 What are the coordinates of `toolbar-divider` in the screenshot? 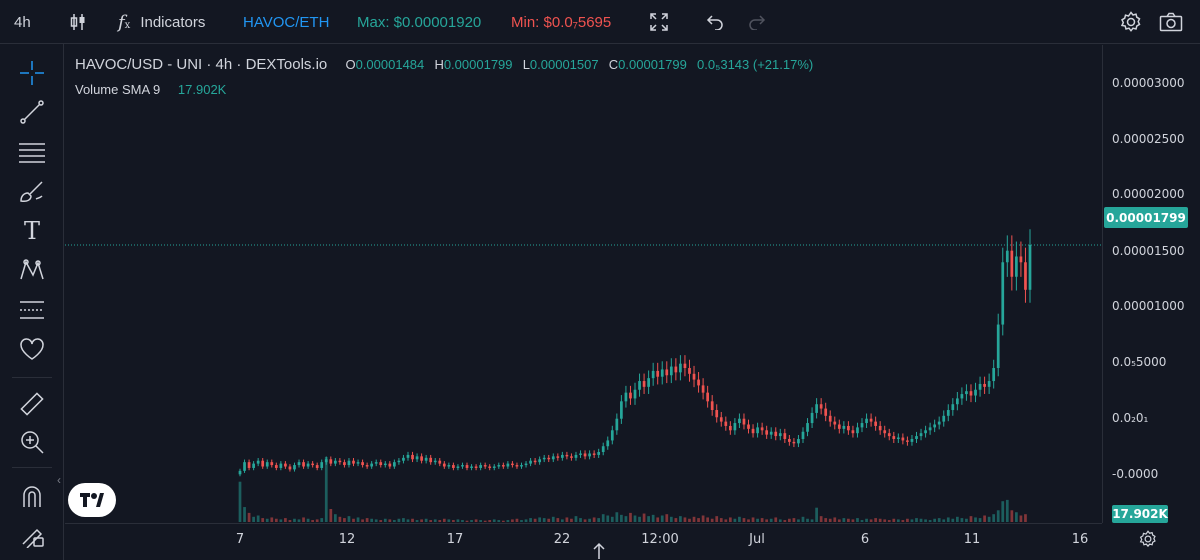 It's located at (32, 377).